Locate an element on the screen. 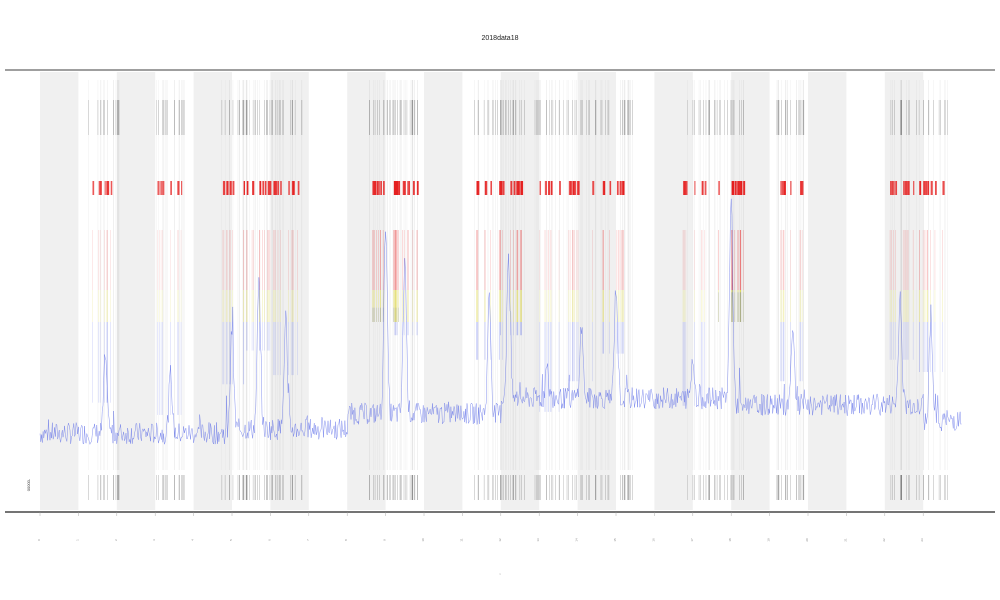 The image size is (1000, 600). x-tick-label: 10 is located at coordinates (423, 540).